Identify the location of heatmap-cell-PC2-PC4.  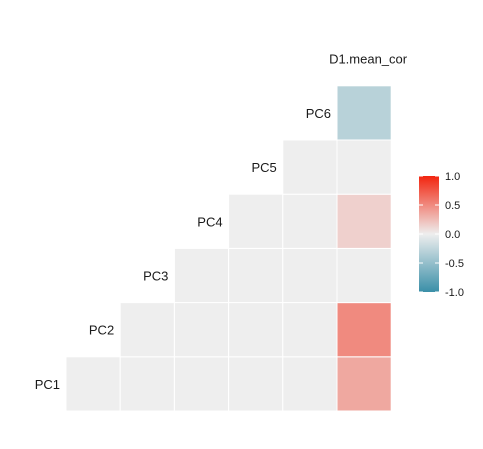
(201, 330).